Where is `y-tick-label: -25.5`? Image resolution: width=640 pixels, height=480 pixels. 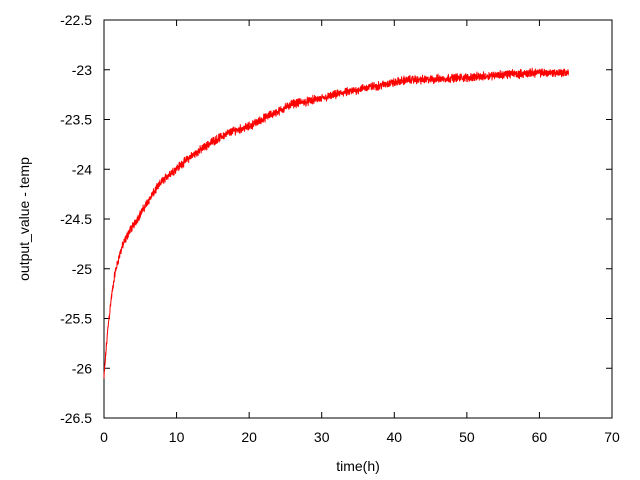 y-tick-label: -25.5 is located at coordinates (76, 319).